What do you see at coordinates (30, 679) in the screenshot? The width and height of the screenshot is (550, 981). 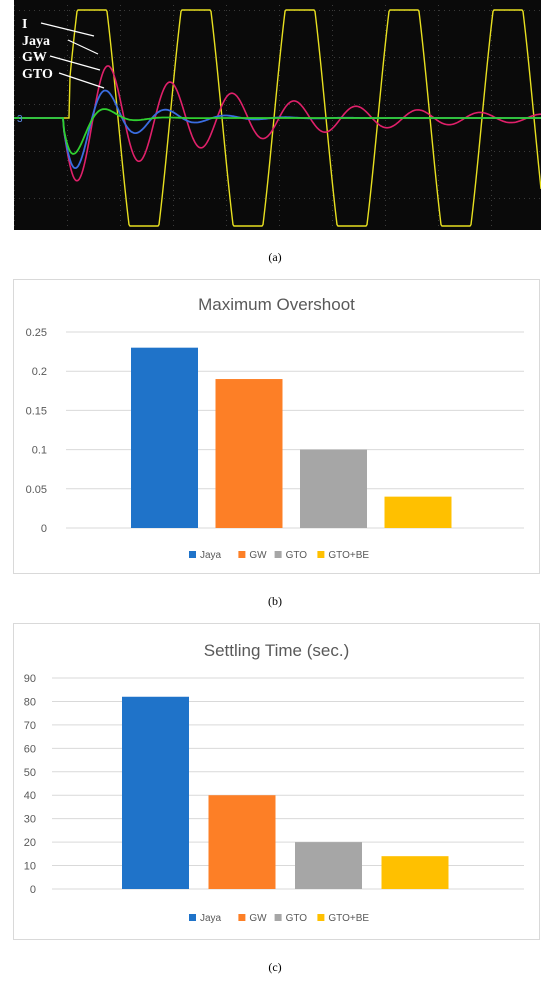 I see `settling-ytick-label: 90` at bounding box center [30, 679].